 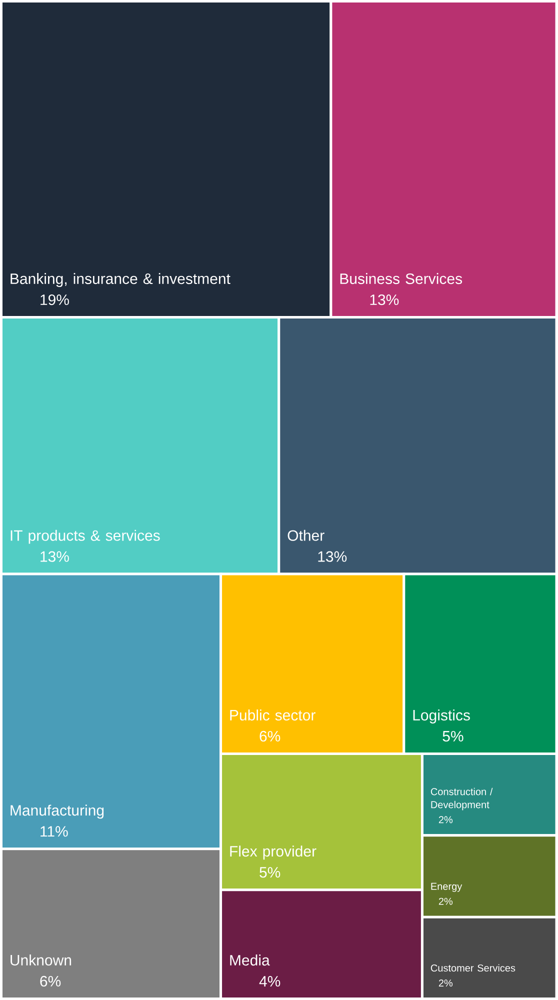 What do you see at coordinates (57, 811) in the screenshot?
I see `category-label: Manufacturing` at bounding box center [57, 811].